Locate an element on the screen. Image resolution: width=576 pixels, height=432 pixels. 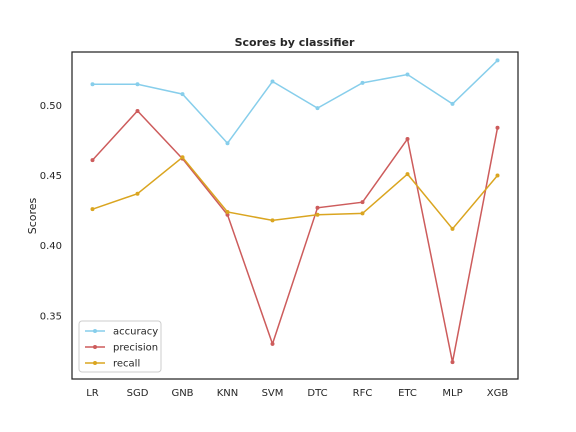
x-tick-label: ETC is located at coordinates (407, 393).